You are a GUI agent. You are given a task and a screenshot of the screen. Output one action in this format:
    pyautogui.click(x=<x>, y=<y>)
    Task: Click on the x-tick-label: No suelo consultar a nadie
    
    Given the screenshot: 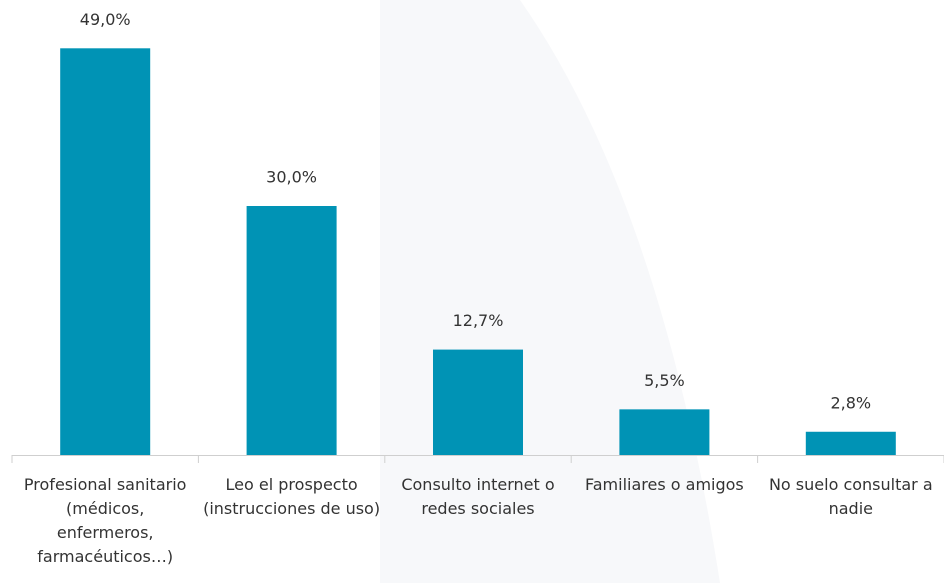 What is the action you would take?
    pyautogui.click(x=851, y=496)
    